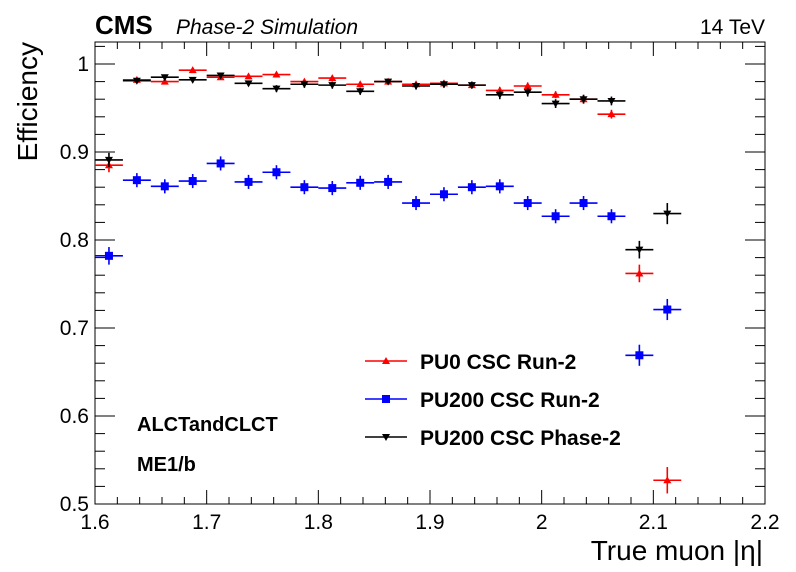 This screenshot has width=796, height=572. What do you see at coordinates (166, 465) in the screenshot?
I see `annotation-me1b: ME1/b` at bounding box center [166, 465].